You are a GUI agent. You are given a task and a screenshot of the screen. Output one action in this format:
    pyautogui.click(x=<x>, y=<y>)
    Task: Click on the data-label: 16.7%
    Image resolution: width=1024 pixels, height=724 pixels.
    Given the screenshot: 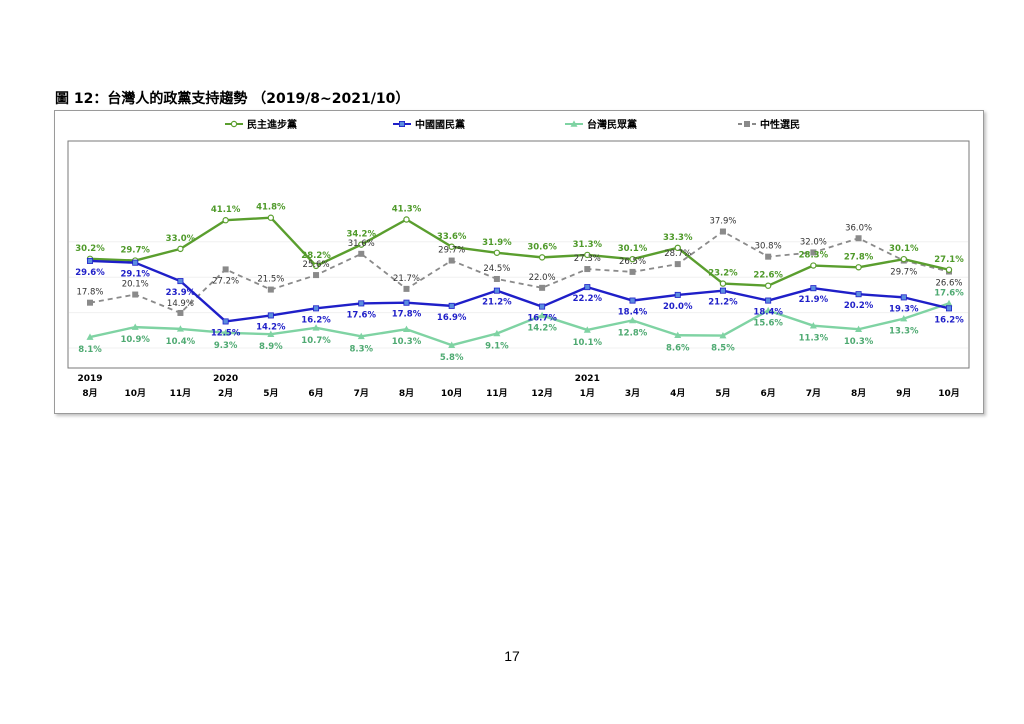 What is the action you would take?
    pyautogui.click(x=542, y=319)
    